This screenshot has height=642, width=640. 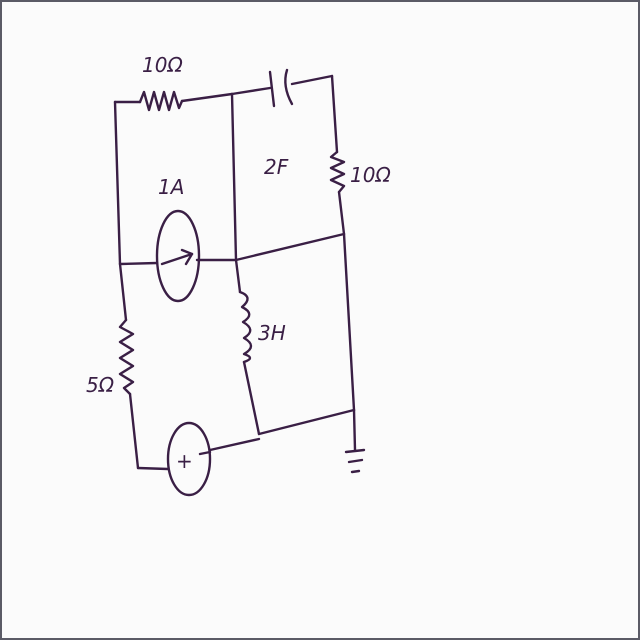 What do you see at coordinates (349, 322) in the screenshot?
I see `wire-right-vertical-bottom` at bounding box center [349, 322].